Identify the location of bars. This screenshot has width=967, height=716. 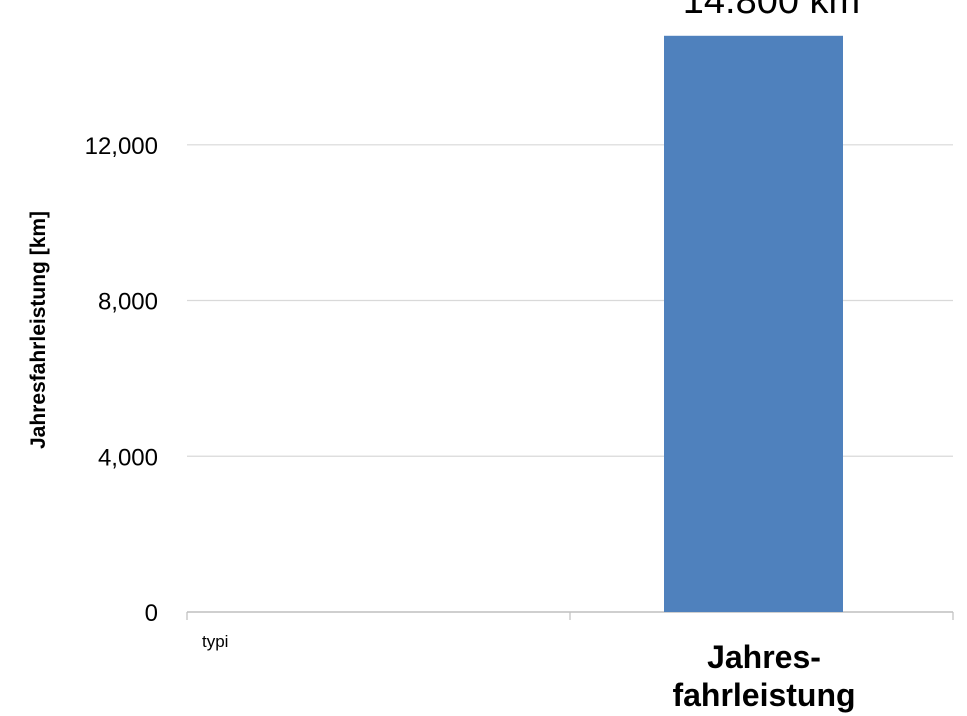
(753, 323).